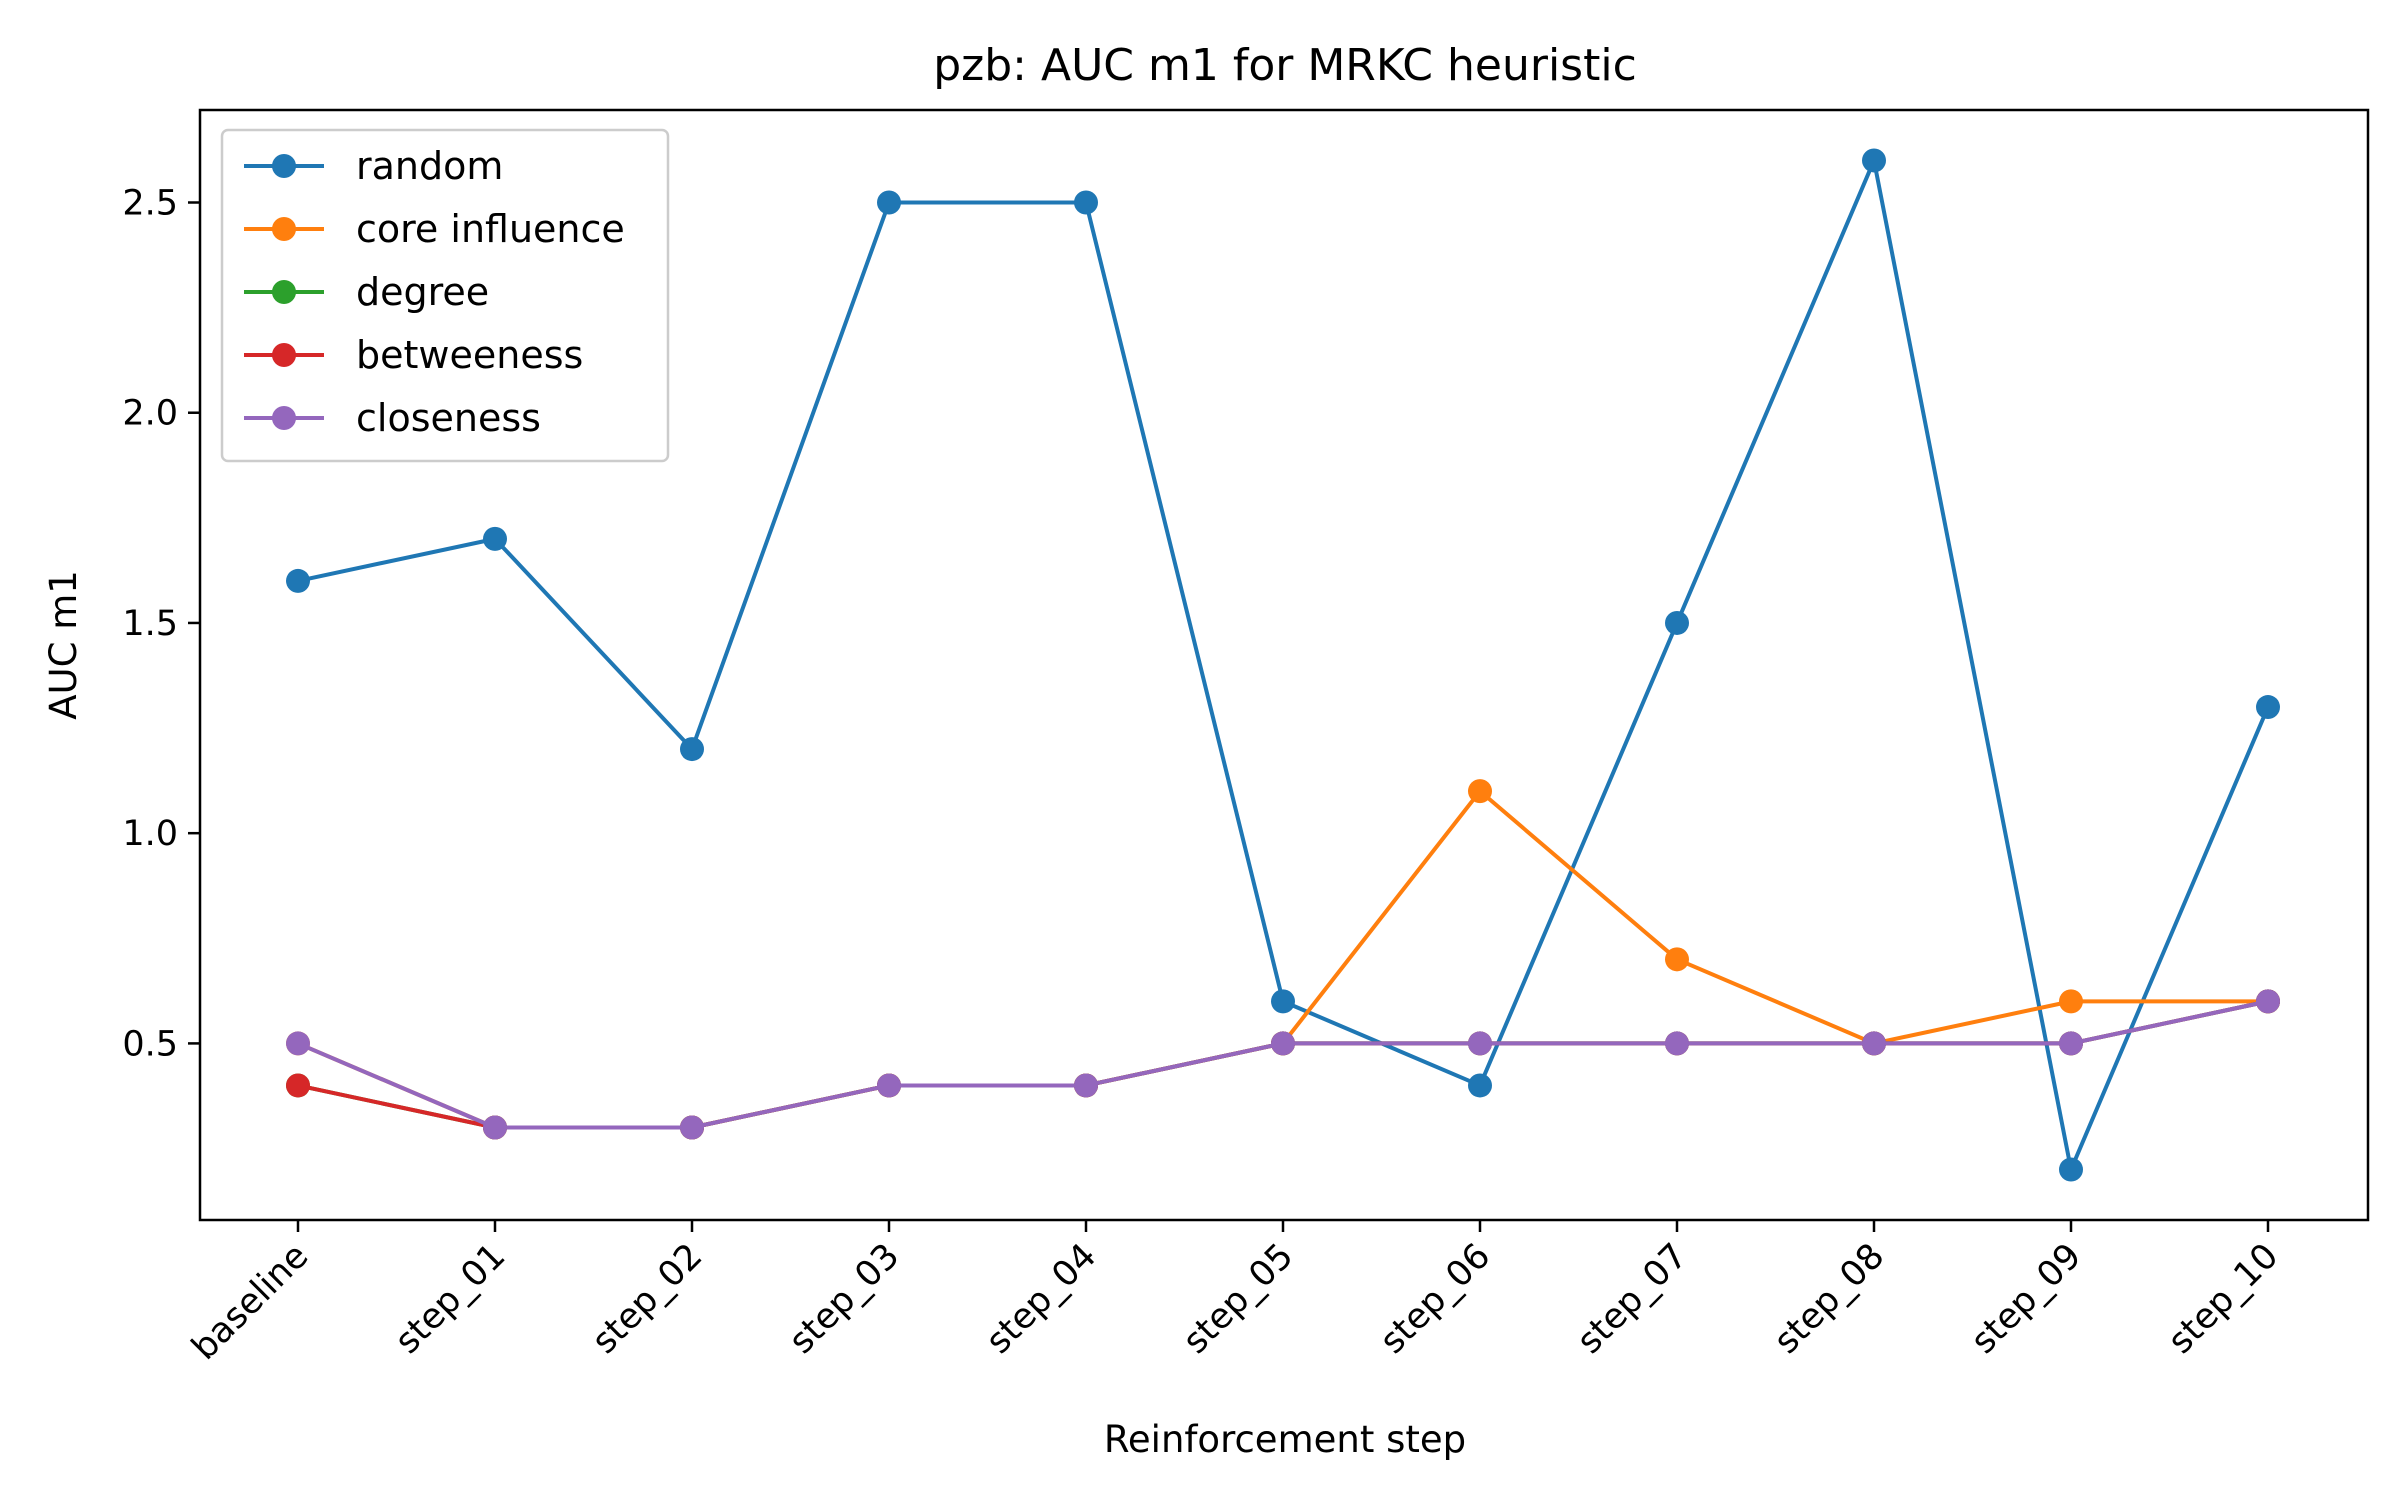 Image resolution: width=2400 pixels, height=1500 pixels. Describe the element at coordinates (451, 1299) in the screenshot. I see `x-tick-label: step_01` at that location.